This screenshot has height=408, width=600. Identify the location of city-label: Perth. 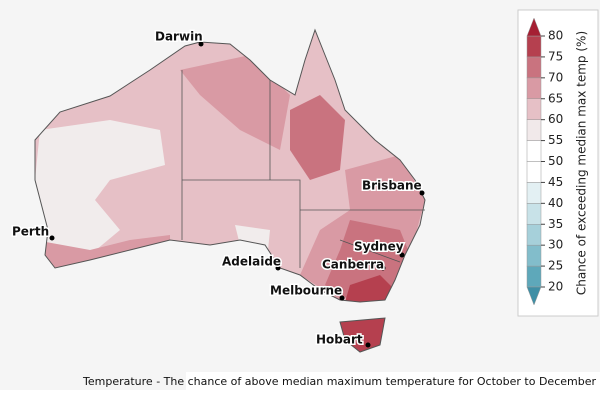
(30, 232).